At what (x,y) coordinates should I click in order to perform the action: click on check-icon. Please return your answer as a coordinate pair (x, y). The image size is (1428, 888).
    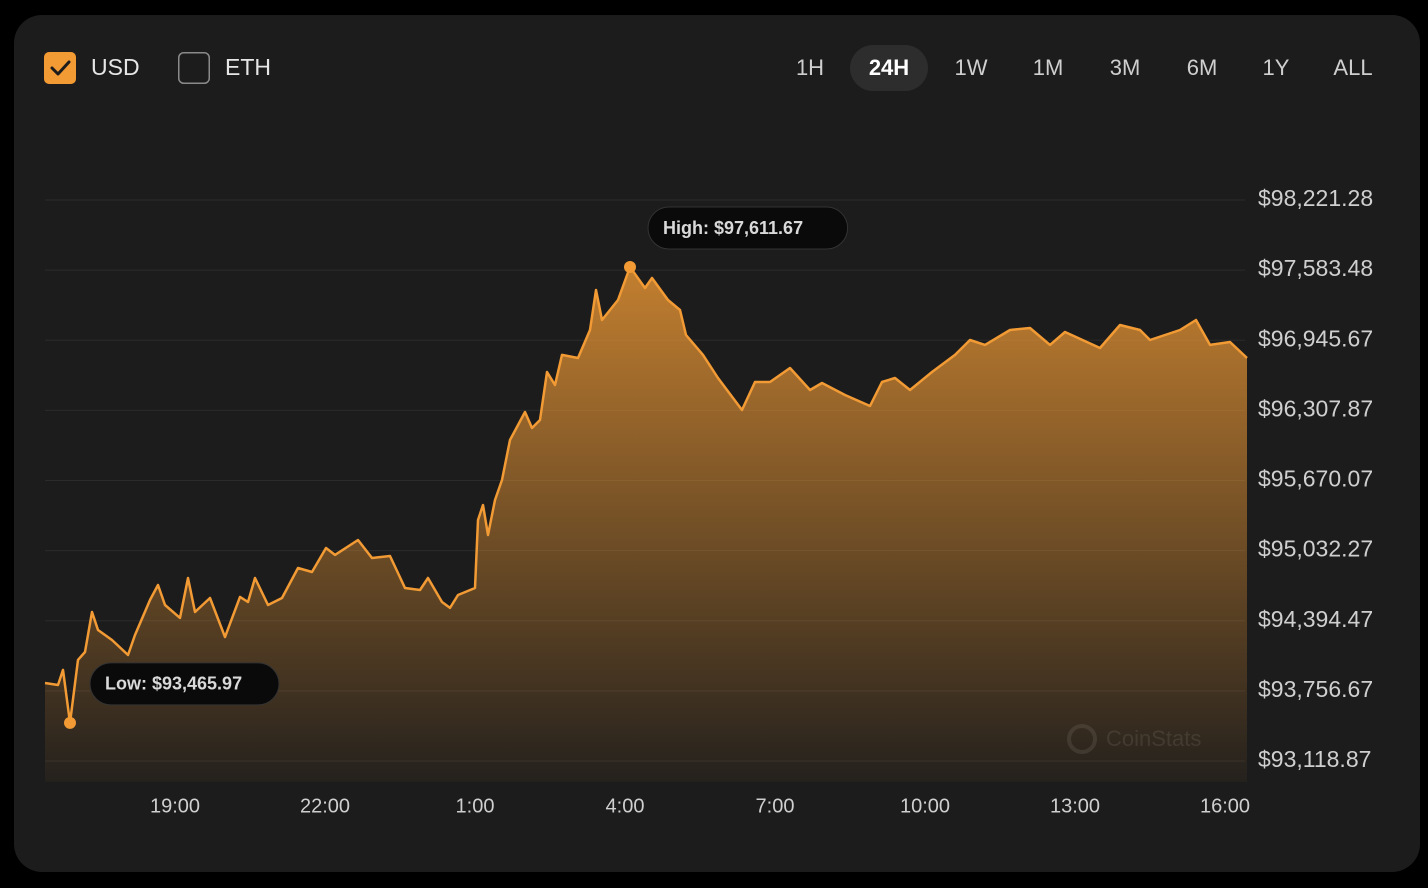
    Looking at the image, I should click on (60, 68).